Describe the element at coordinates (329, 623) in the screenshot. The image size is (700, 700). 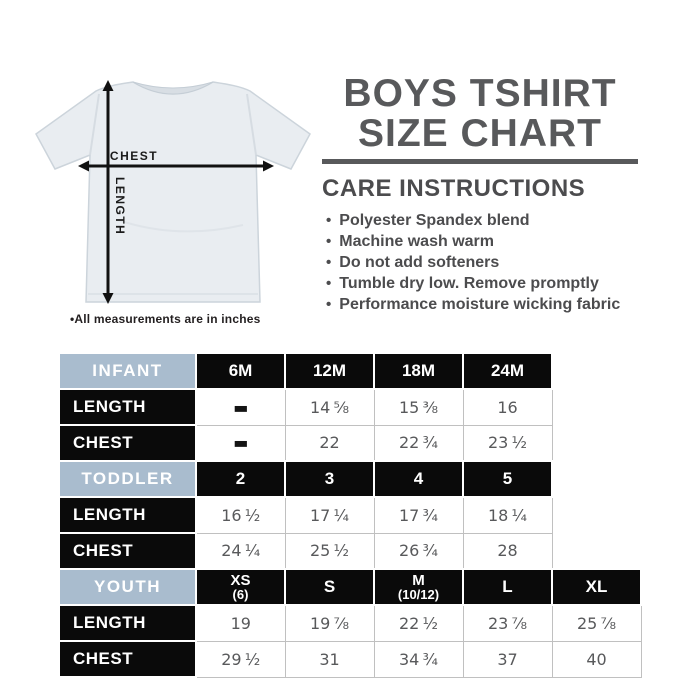
I see `value-cell: 19 ⅞` at that location.